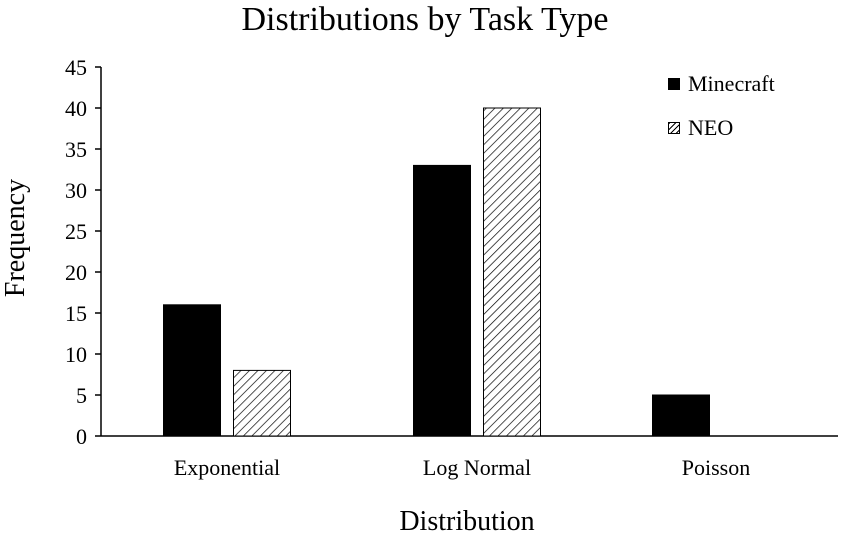 This screenshot has width=850, height=538. I want to click on y-tick-label-45: 45, so click(76, 67).